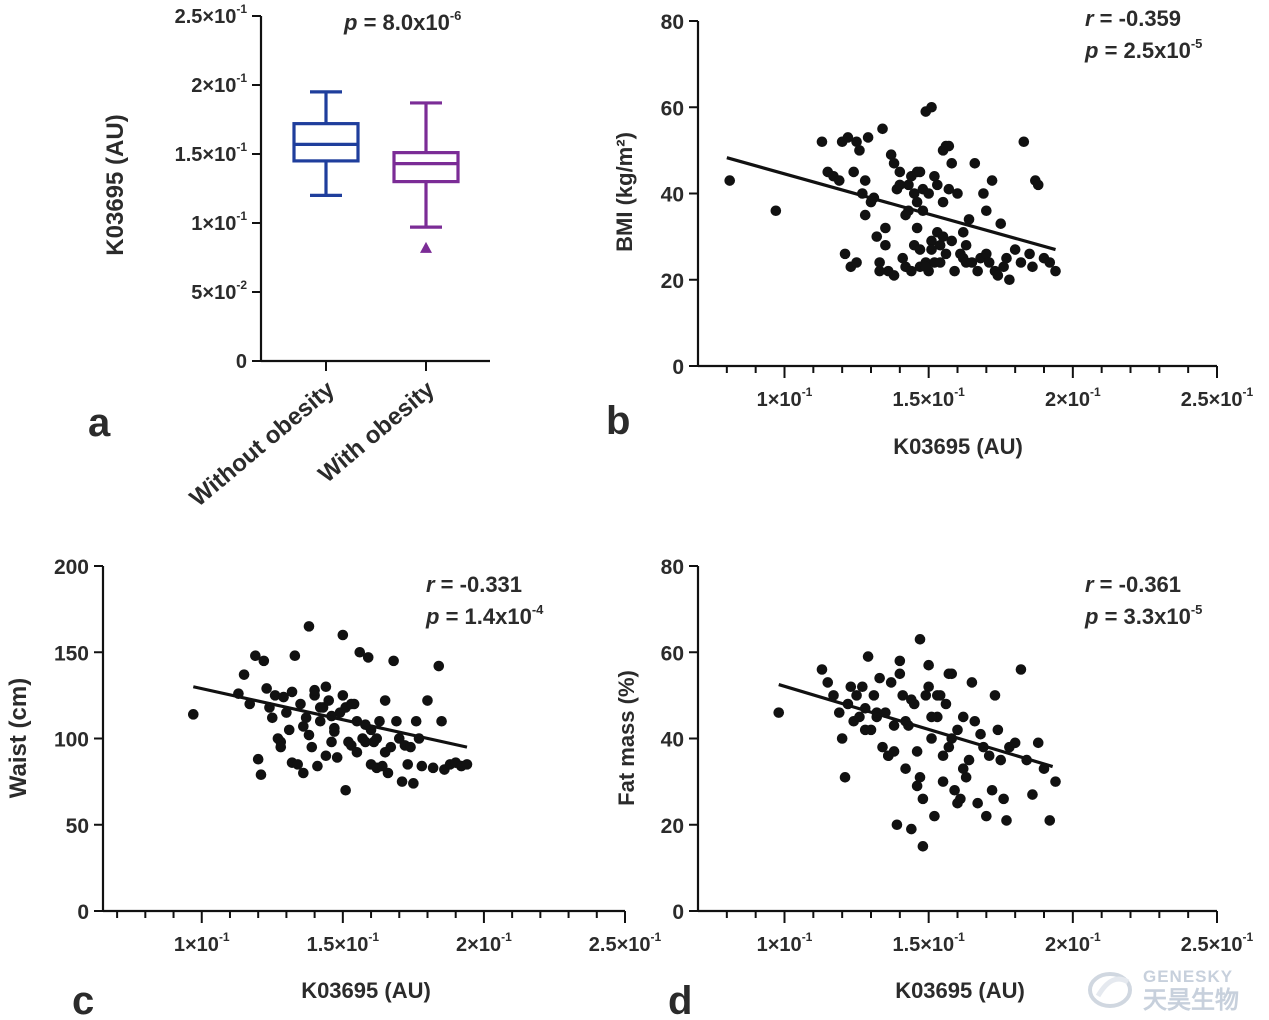 The width and height of the screenshot is (1269, 1020). Describe the element at coordinates (456, 15) in the screenshot. I see `panel-a-p-exp: -6` at that location.